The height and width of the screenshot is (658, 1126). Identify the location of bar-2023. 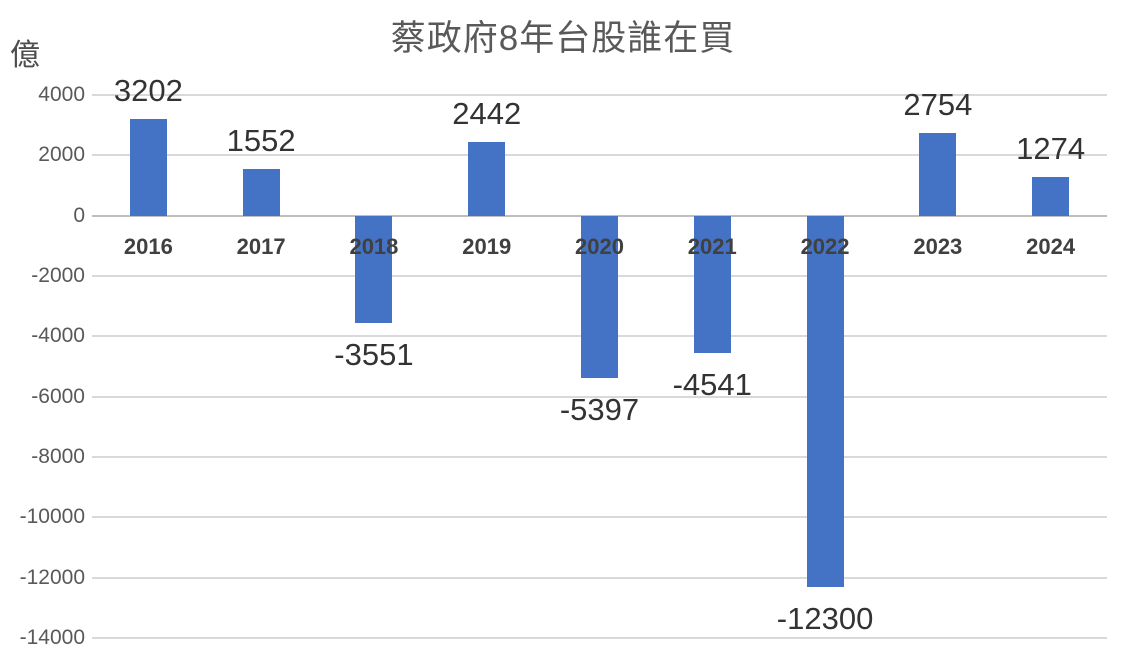
(938, 174).